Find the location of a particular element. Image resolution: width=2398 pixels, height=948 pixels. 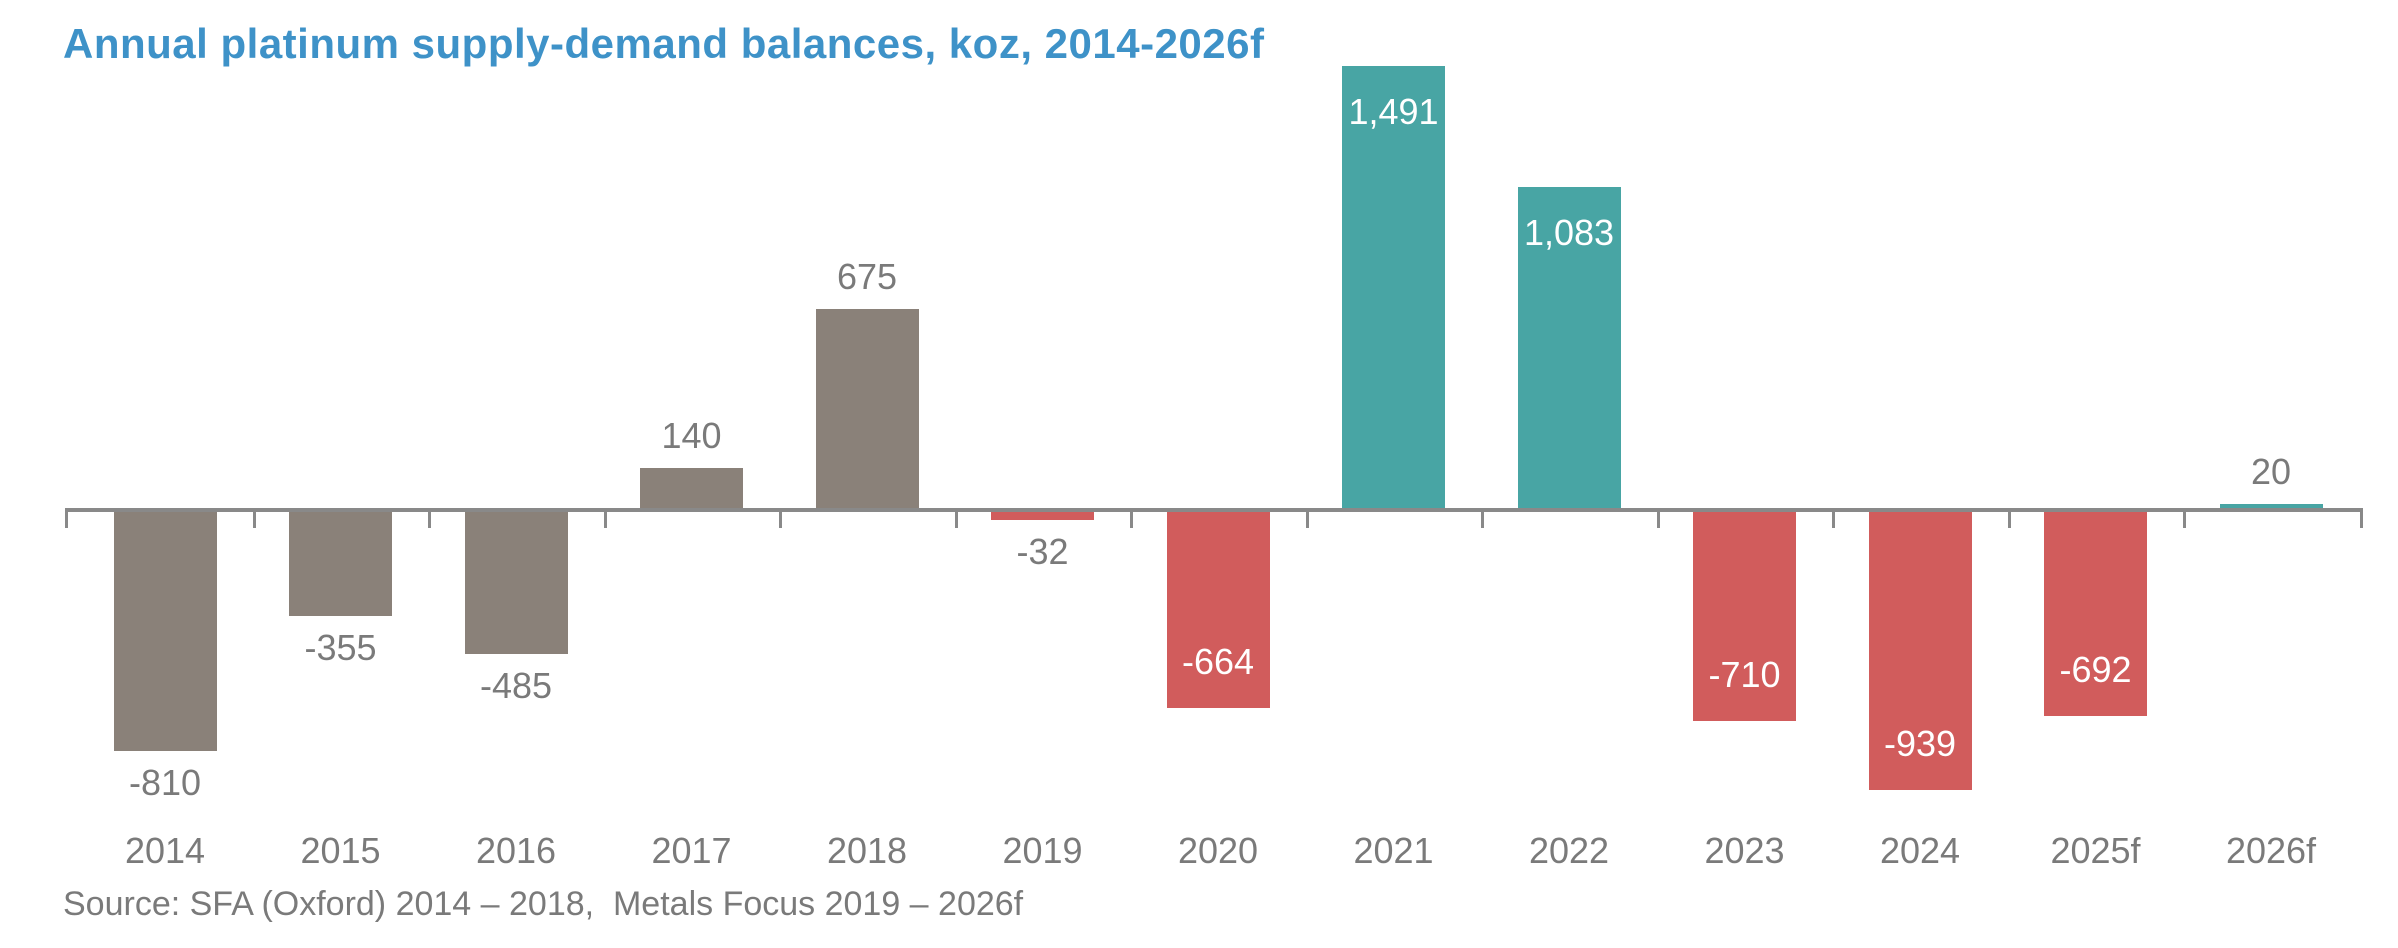

x-axis-label: 2018 is located at coordinates (867, 850).